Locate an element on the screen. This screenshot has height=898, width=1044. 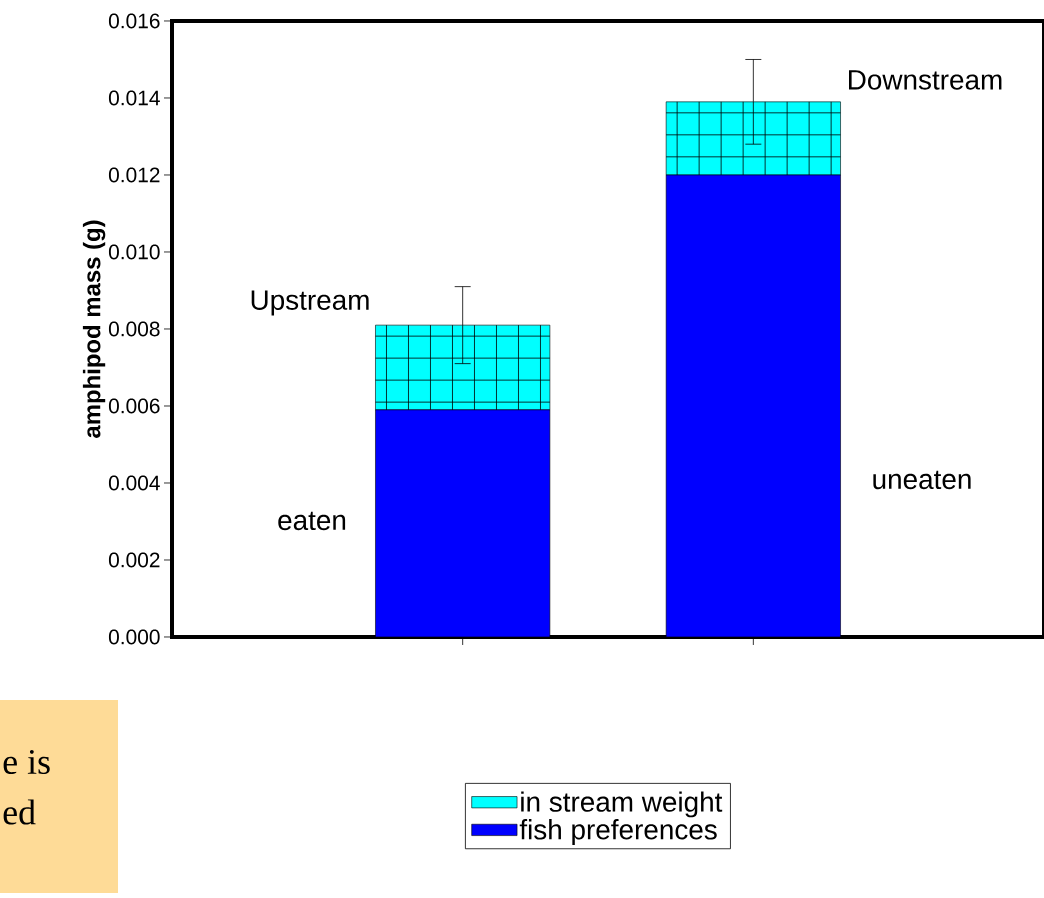
text: e is is located at coordinates (26, 762).